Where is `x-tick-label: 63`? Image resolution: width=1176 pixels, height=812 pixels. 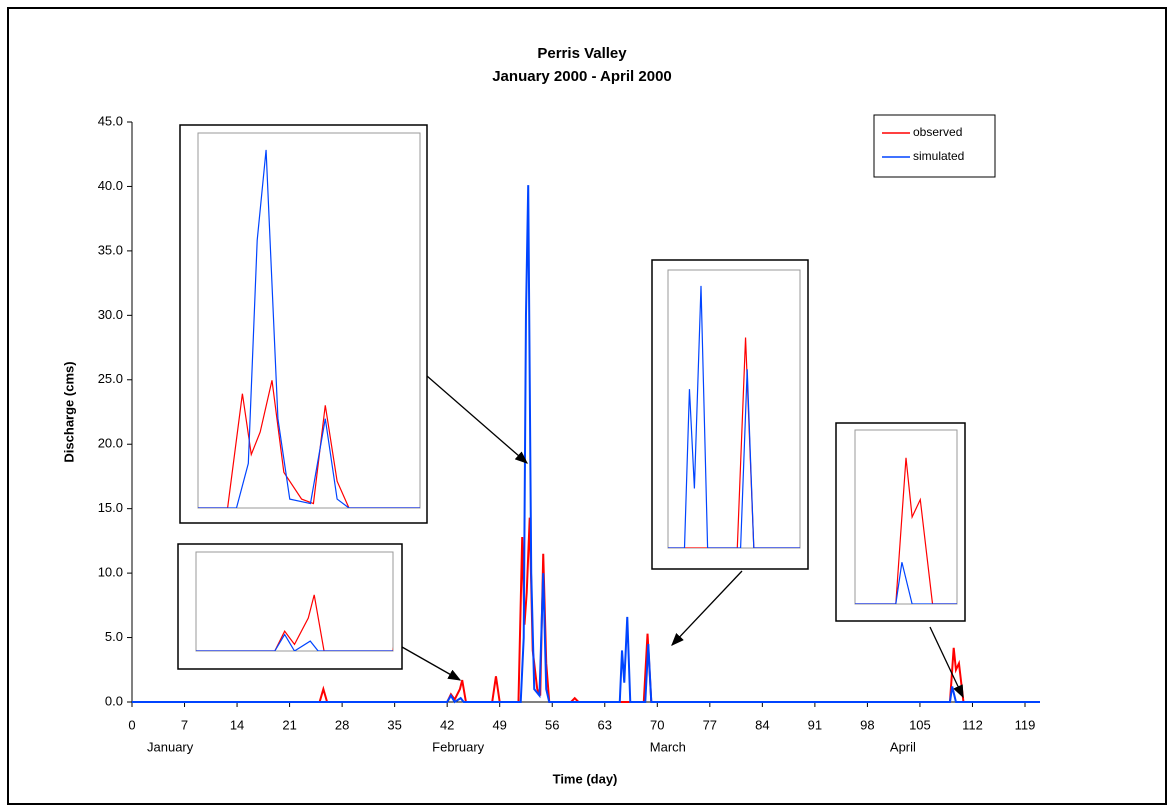 x-tick-label: 63 is located at coordinates (605, 724).